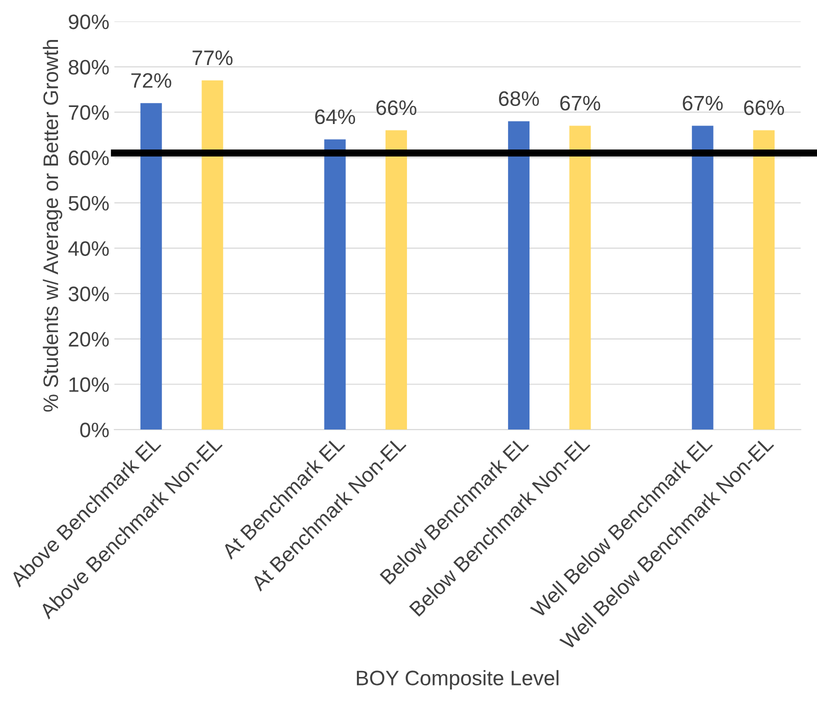  What do you see at coordinates (88, 112) in the screenshot?
I see `y-tick-label: 70%` at bounding box center [88, 112].